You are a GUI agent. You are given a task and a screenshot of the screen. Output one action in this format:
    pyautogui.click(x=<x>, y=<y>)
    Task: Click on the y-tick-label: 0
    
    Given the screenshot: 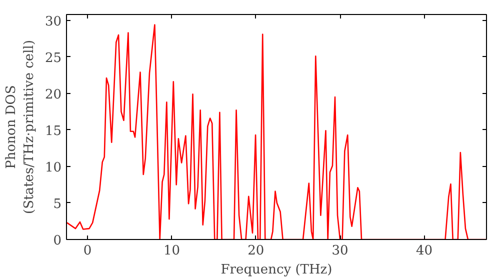 What is the action you would take?
    pyautogui.click(x=57, y=241)
    